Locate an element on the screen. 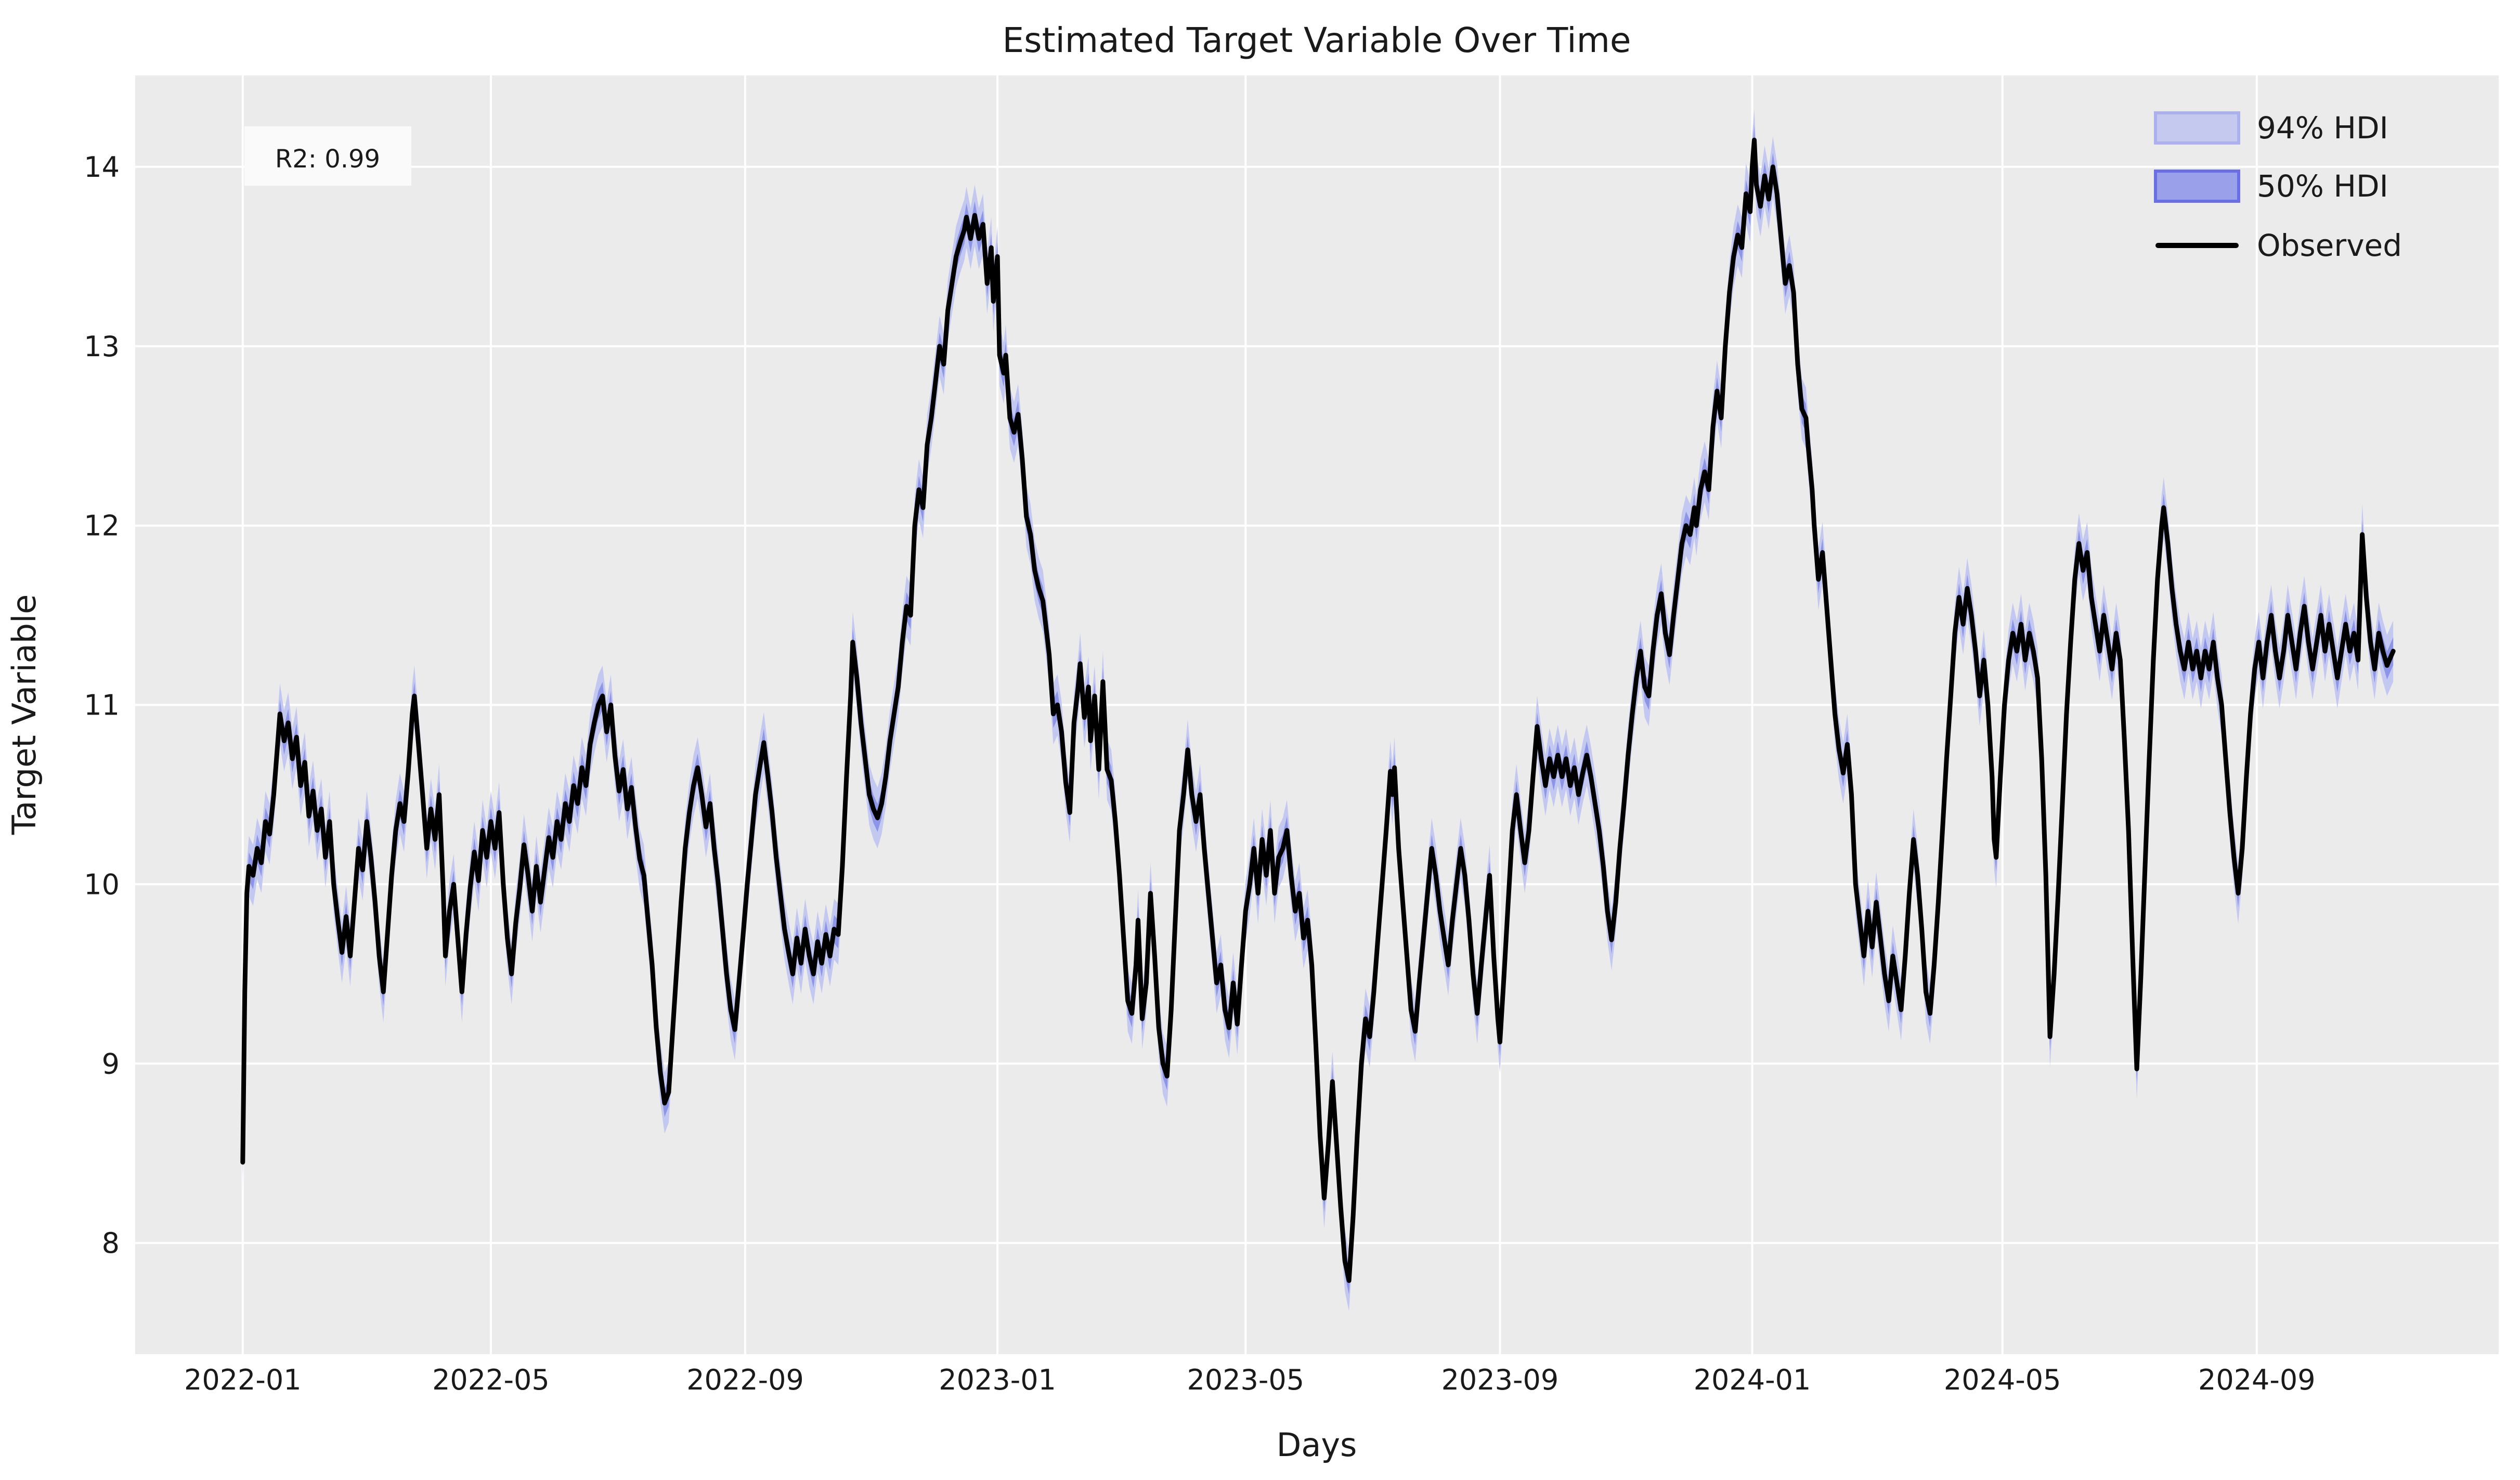  y-tick-label: 11 is located at coordinates (102, 705).